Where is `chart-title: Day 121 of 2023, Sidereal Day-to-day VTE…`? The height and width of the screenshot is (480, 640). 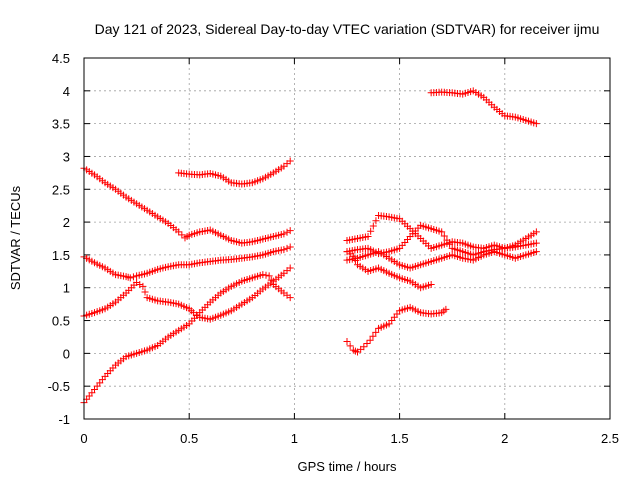
chart-title: Day 121 of 2023, Sidereal Day-to-day VTE… is located at coordinates (347, 29).